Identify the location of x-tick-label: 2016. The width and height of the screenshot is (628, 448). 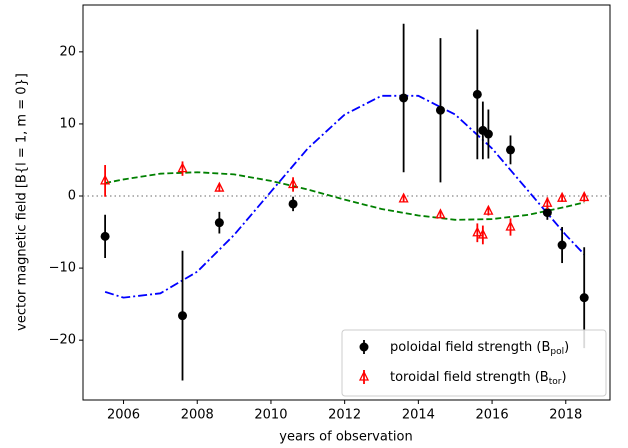
(492, 415).